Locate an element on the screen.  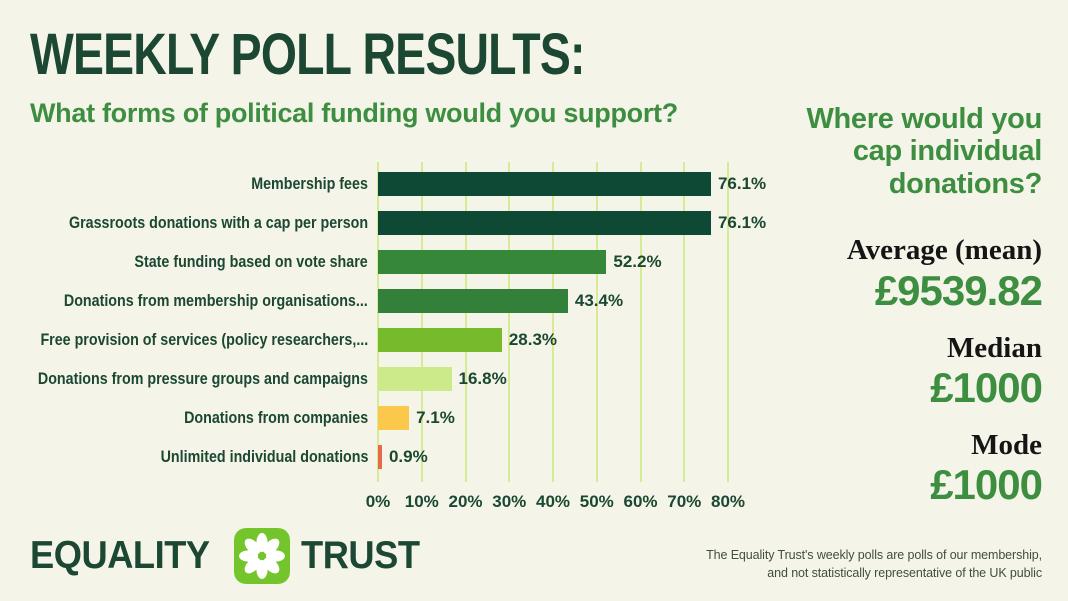
bar-track: 43.4% is located at coordinates (500, 301).